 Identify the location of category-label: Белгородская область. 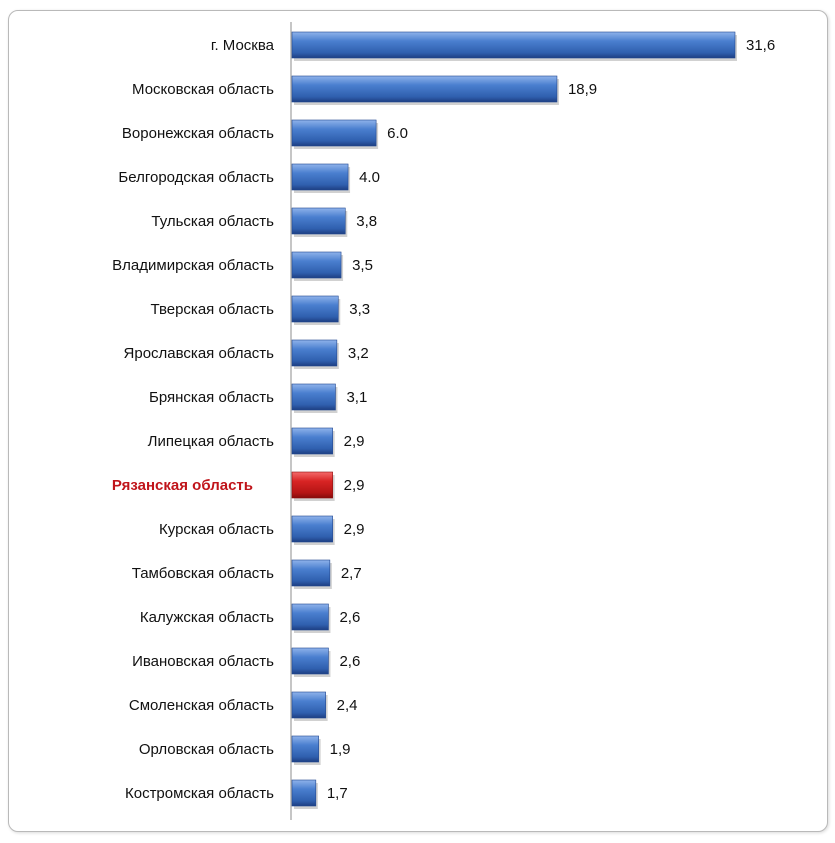
(196, 177).